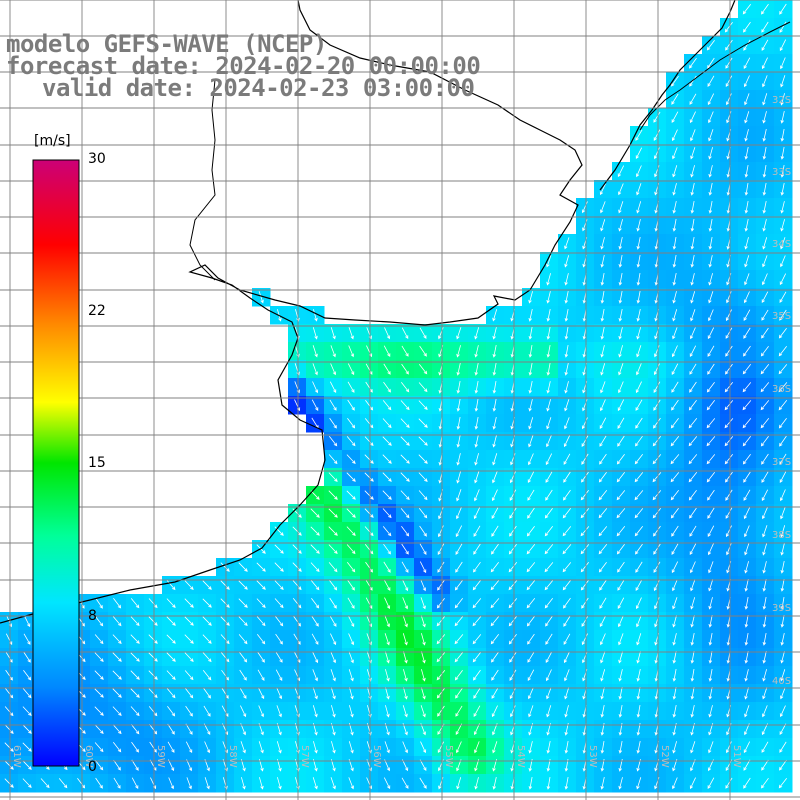  Describe the element at coordinates (88, 756) in the screenshot. I see `longitude-label: 60W` at that location.